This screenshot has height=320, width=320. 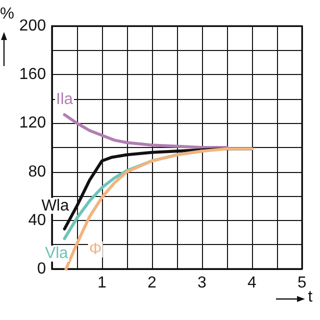 I want to click on series-label: Vla, so click(x=56, y=253).